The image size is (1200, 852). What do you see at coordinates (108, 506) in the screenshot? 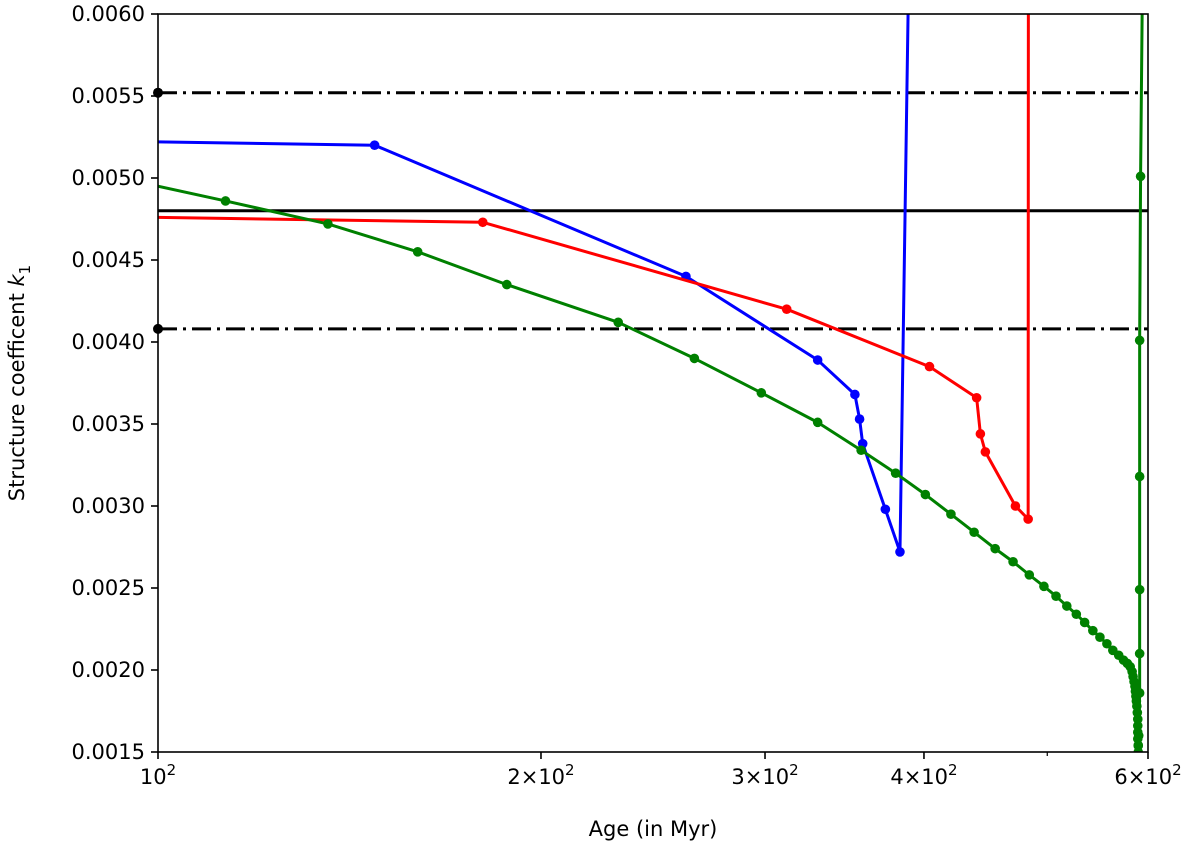
I see `y-tick-label: 0.0030` at bounding box center [108, 506].